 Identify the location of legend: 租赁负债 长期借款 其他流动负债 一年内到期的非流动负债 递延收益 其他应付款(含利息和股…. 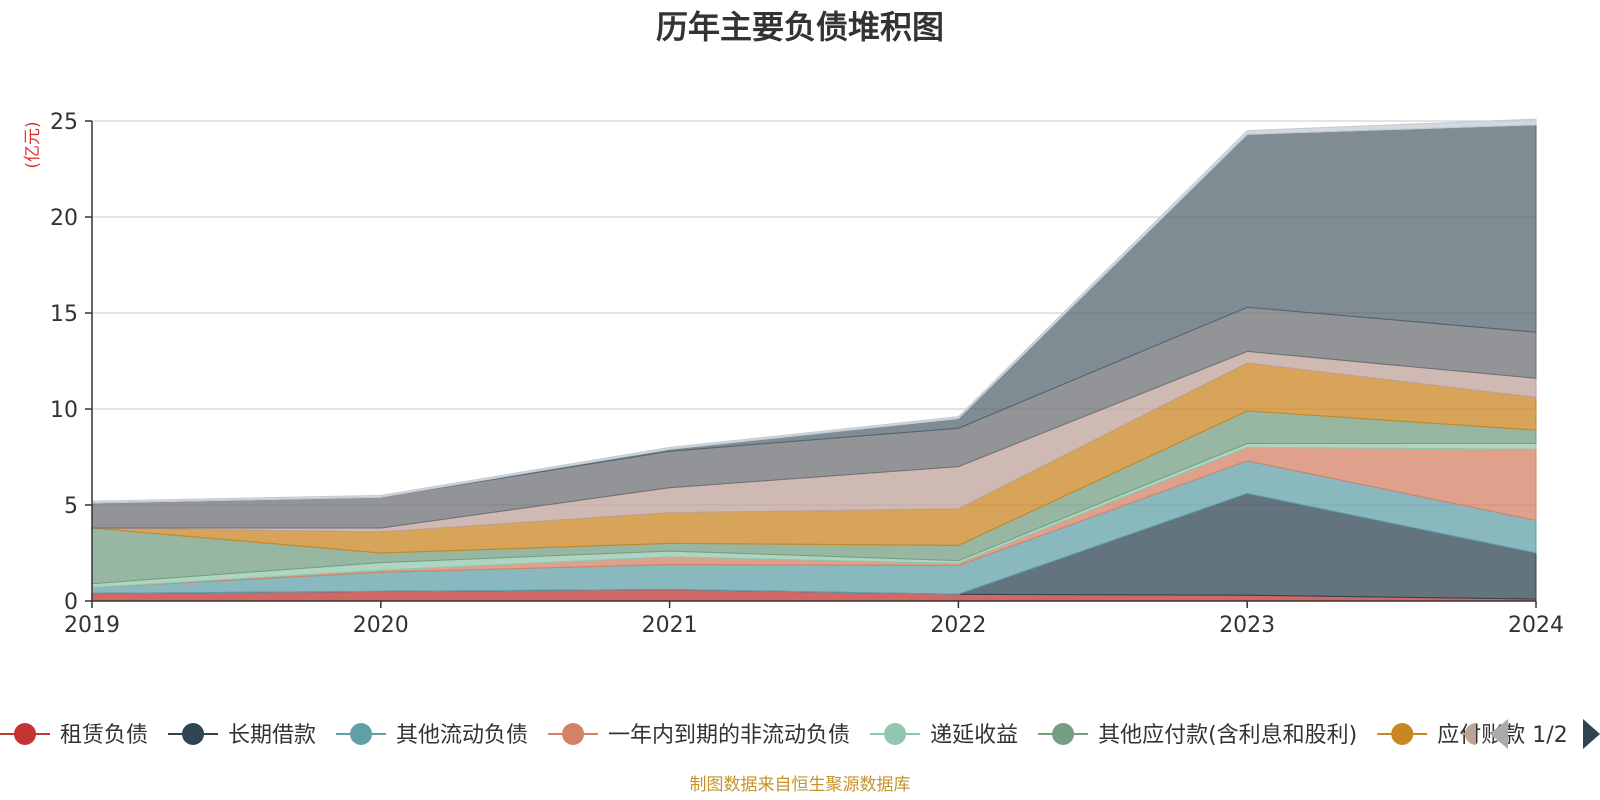
(800, 734).